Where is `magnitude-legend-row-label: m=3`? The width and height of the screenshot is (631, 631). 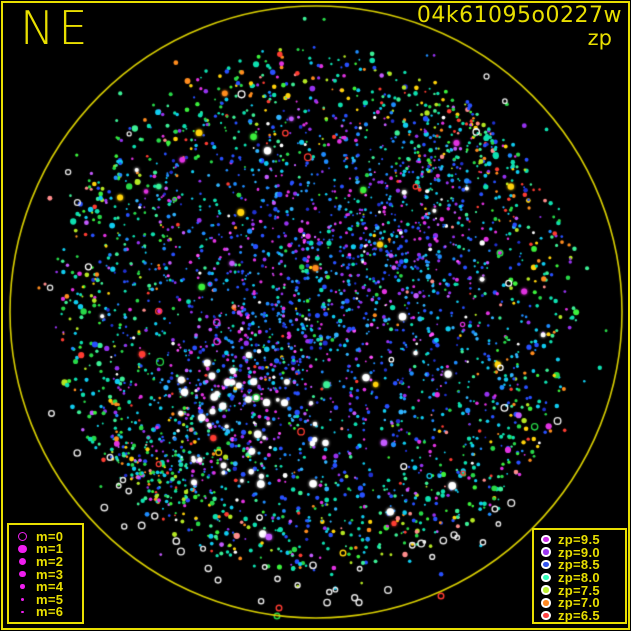 magnitude-legend-row-label: m=3 is located at coordinates (50, 574).